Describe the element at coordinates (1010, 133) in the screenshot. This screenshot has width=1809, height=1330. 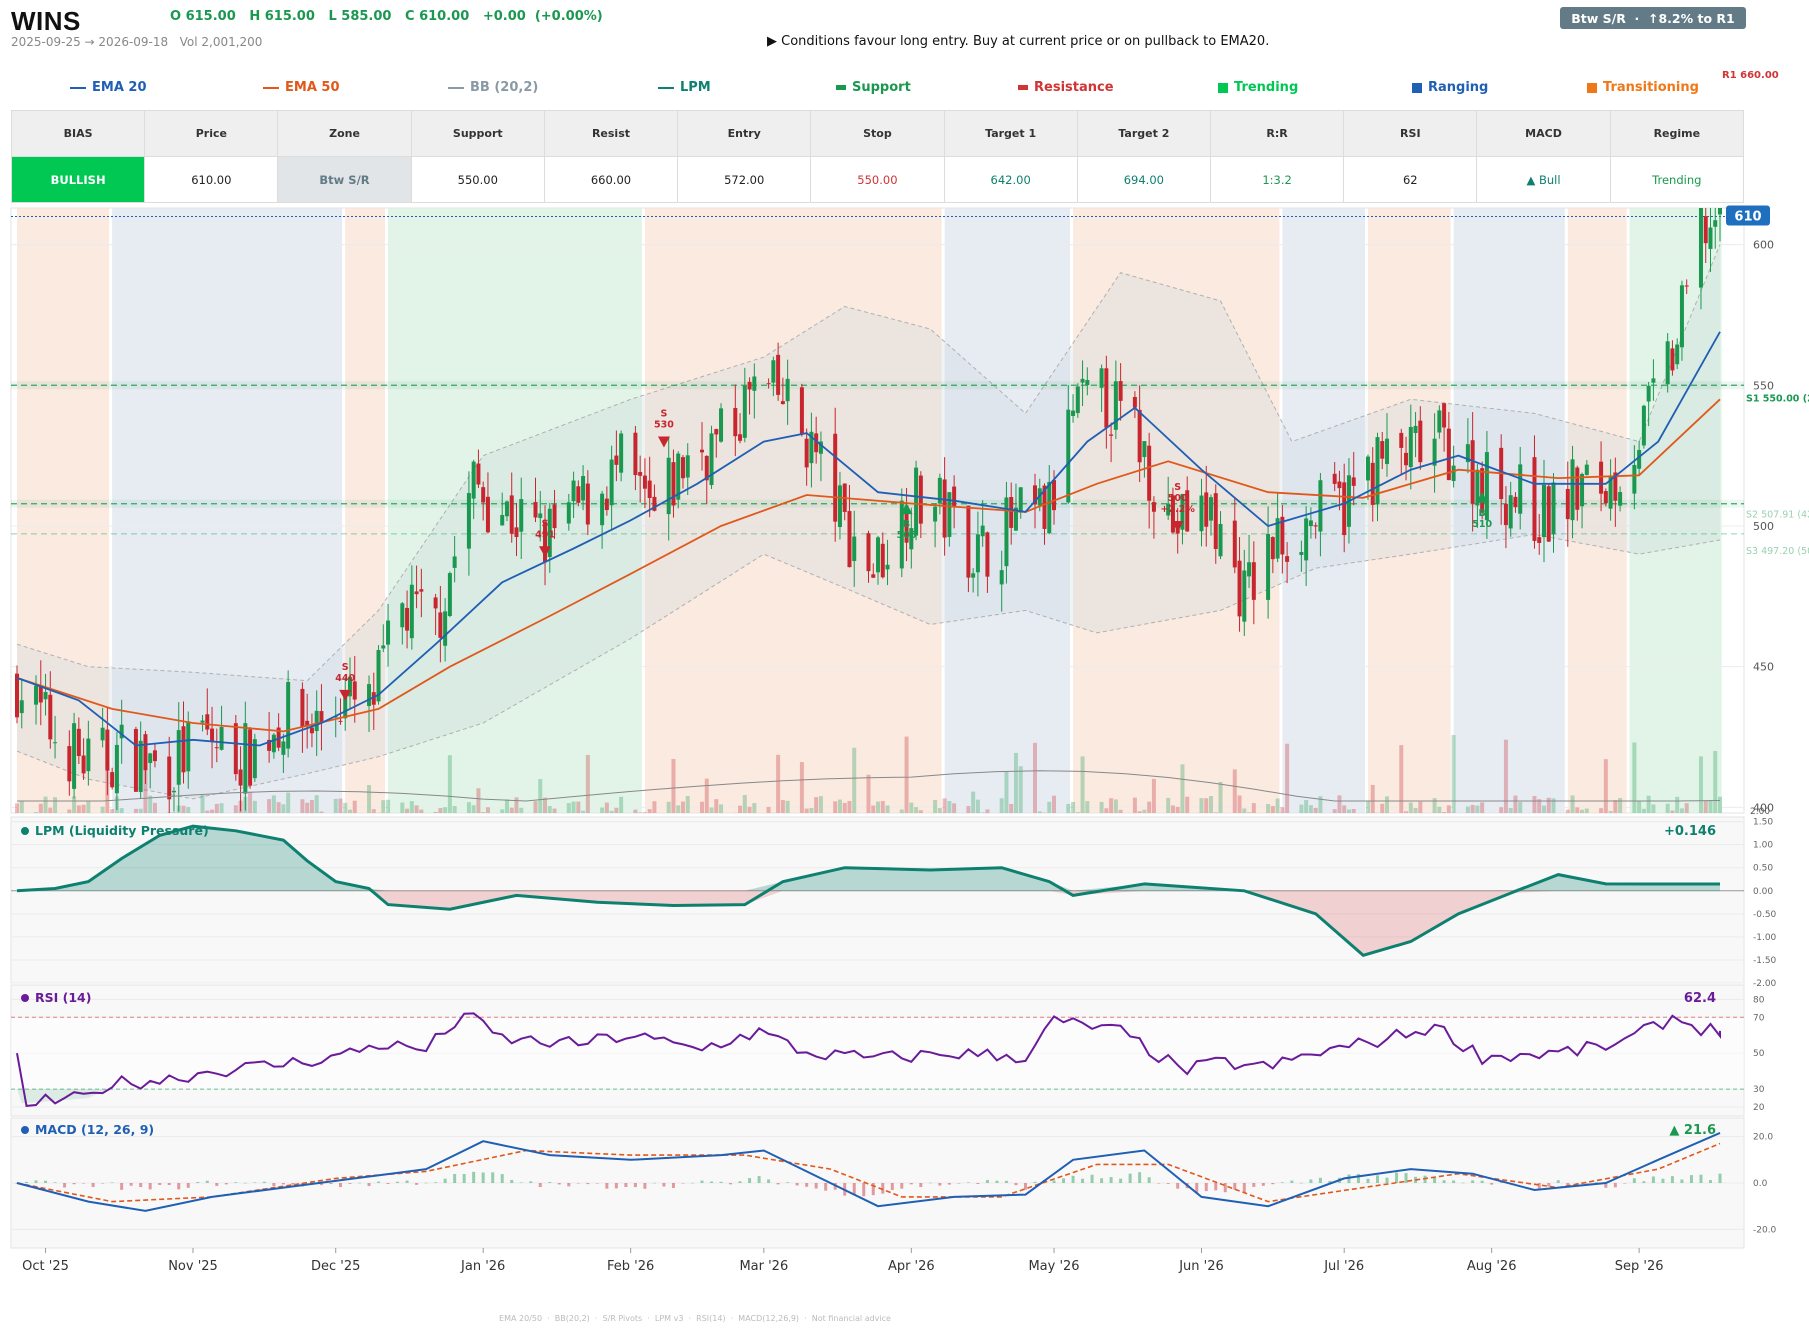
I see `col-header: Target 1` at that location.